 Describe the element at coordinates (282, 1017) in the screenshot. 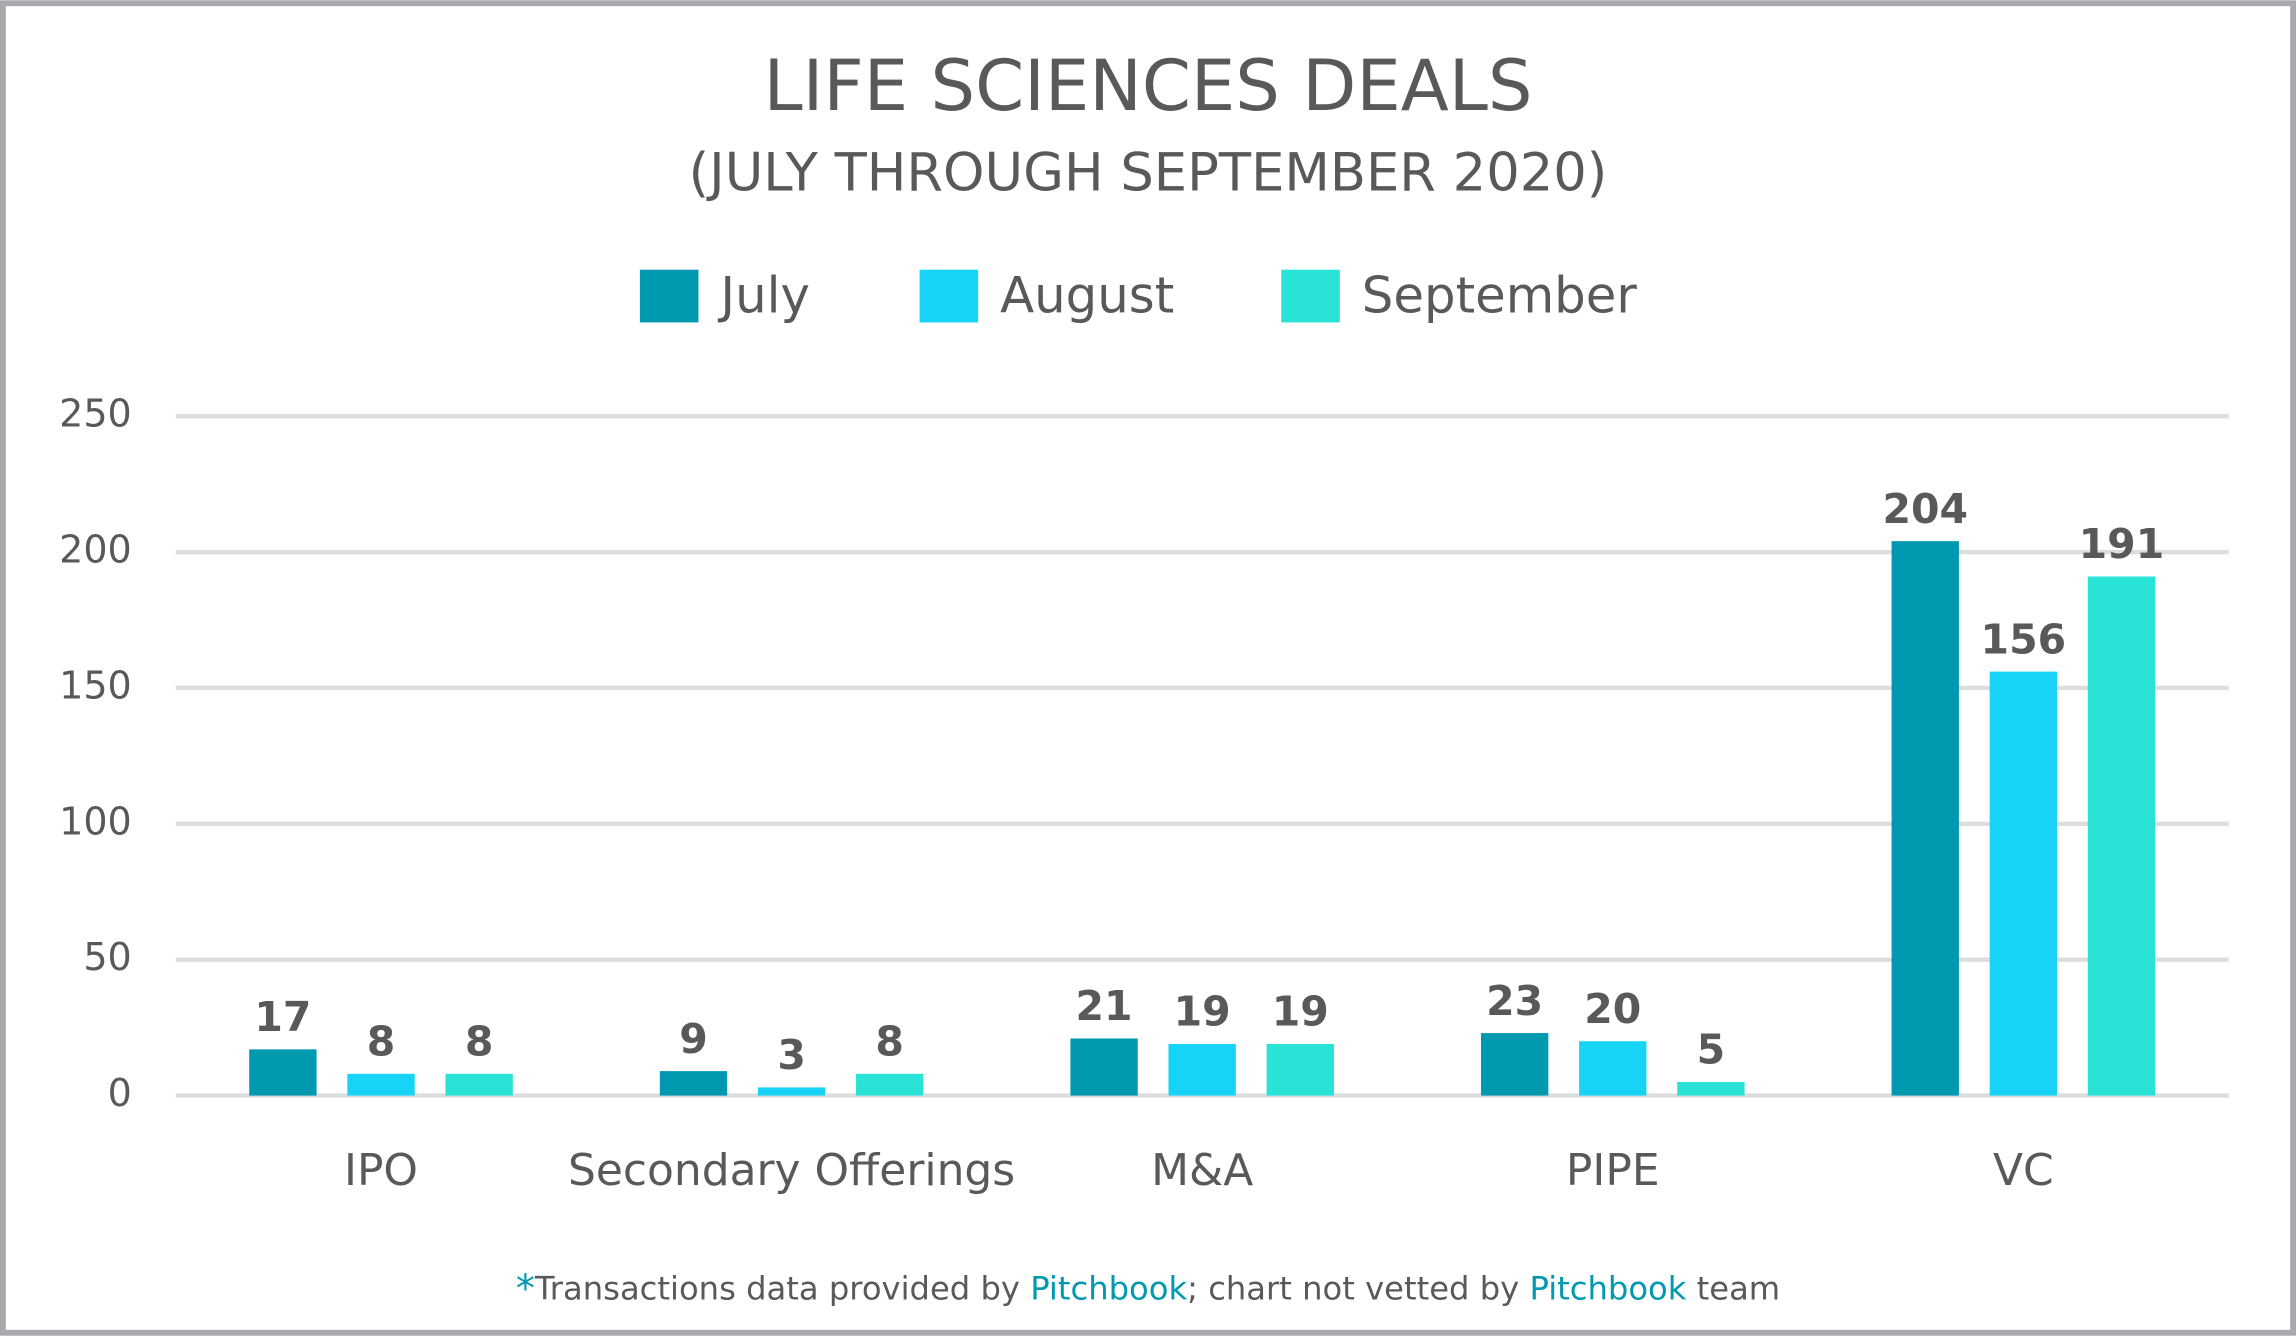

I see `value-label: 17` at that location.